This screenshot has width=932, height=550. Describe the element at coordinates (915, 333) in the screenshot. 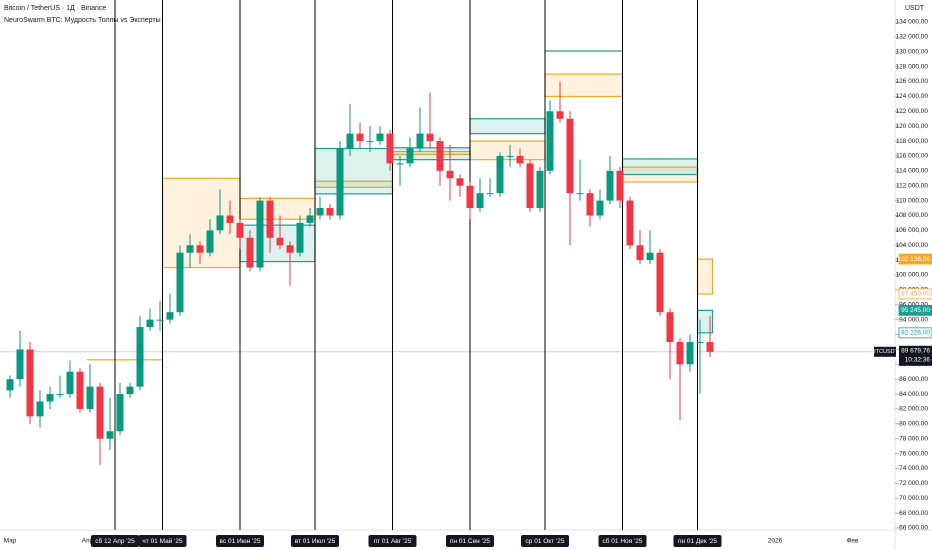

I see `price-badge-label: 92 226,00` at that location.